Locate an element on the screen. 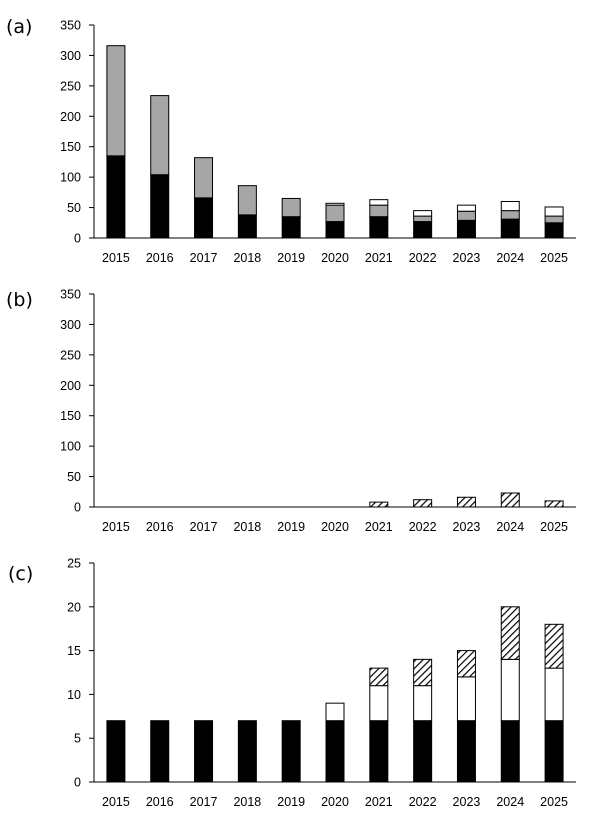 Image resolution: width=589 pixels, height=823 pixels. panel-a-y-tick-label: 250 is located at coordinates (70, 86).